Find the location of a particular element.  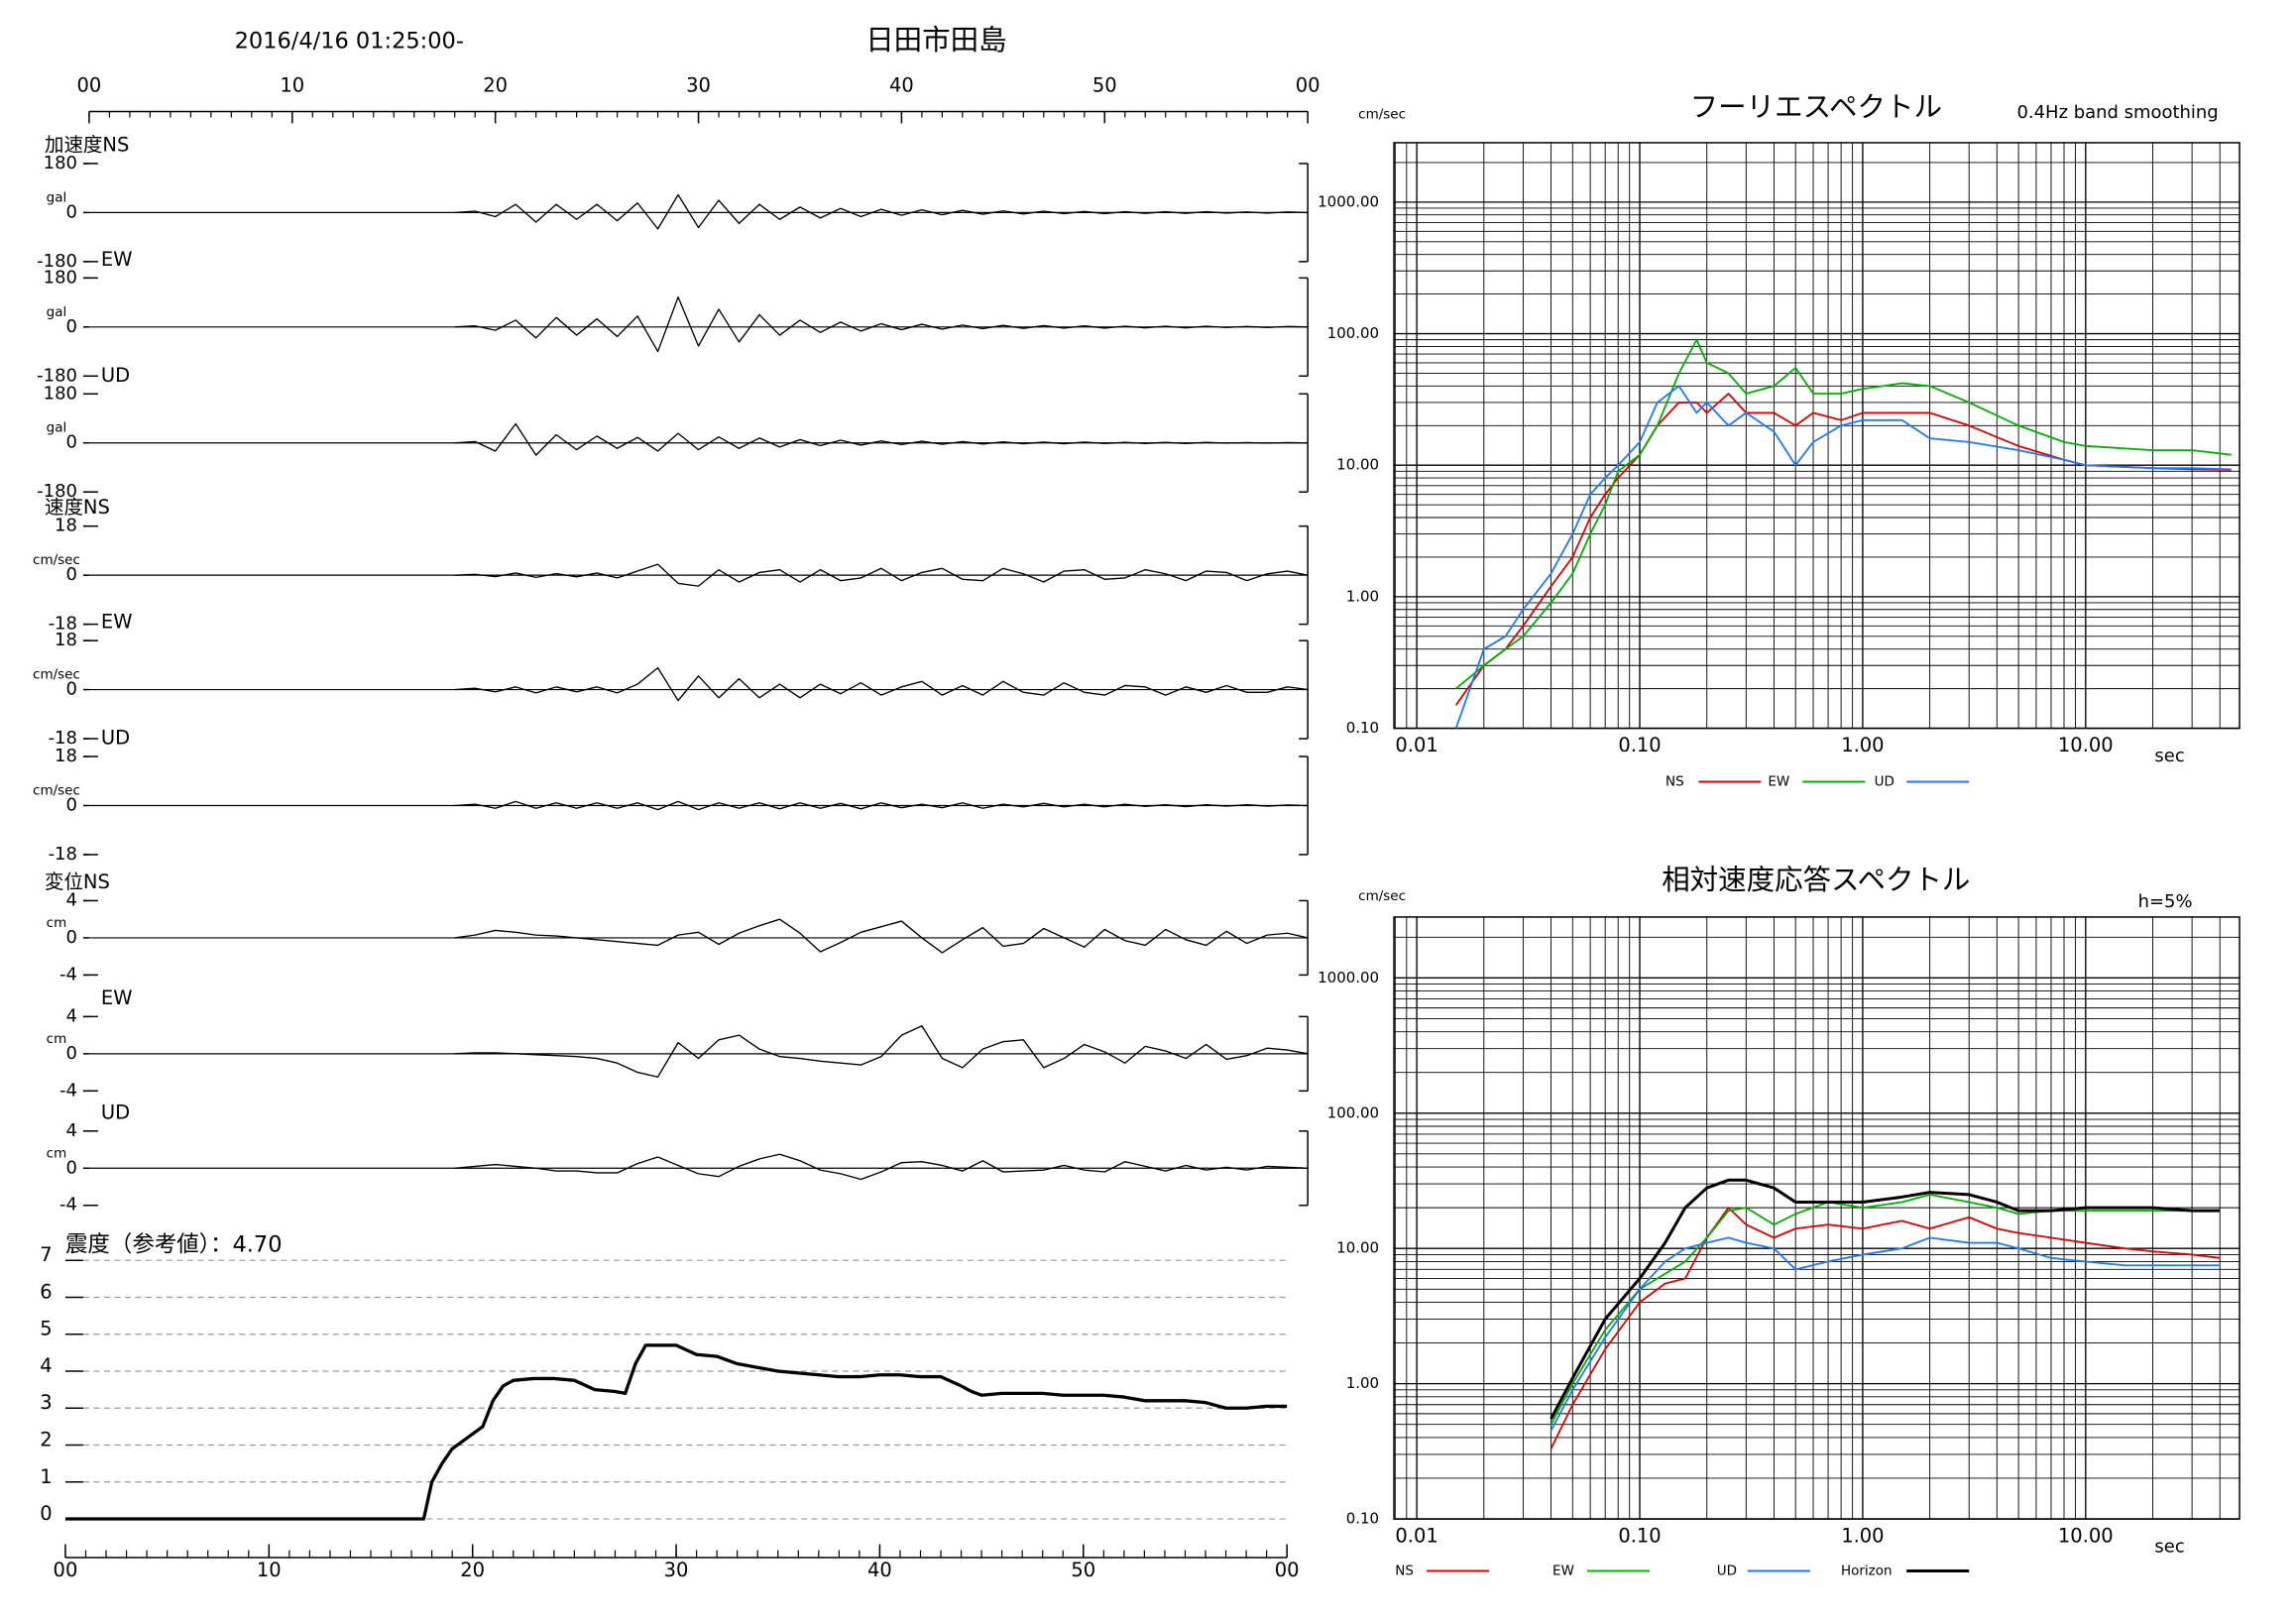

legend-label: UD is located at coordinates (1727, 1571).